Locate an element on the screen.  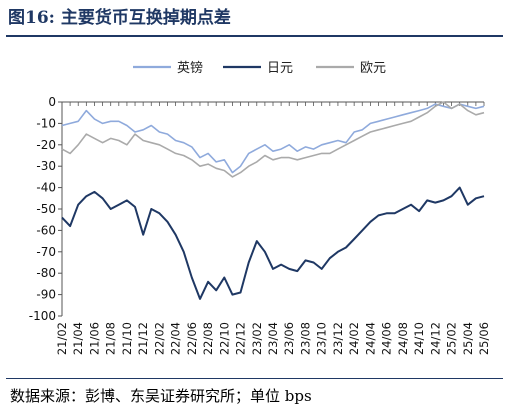
y-tick-label: -80 is located at coordinates (46, 273).